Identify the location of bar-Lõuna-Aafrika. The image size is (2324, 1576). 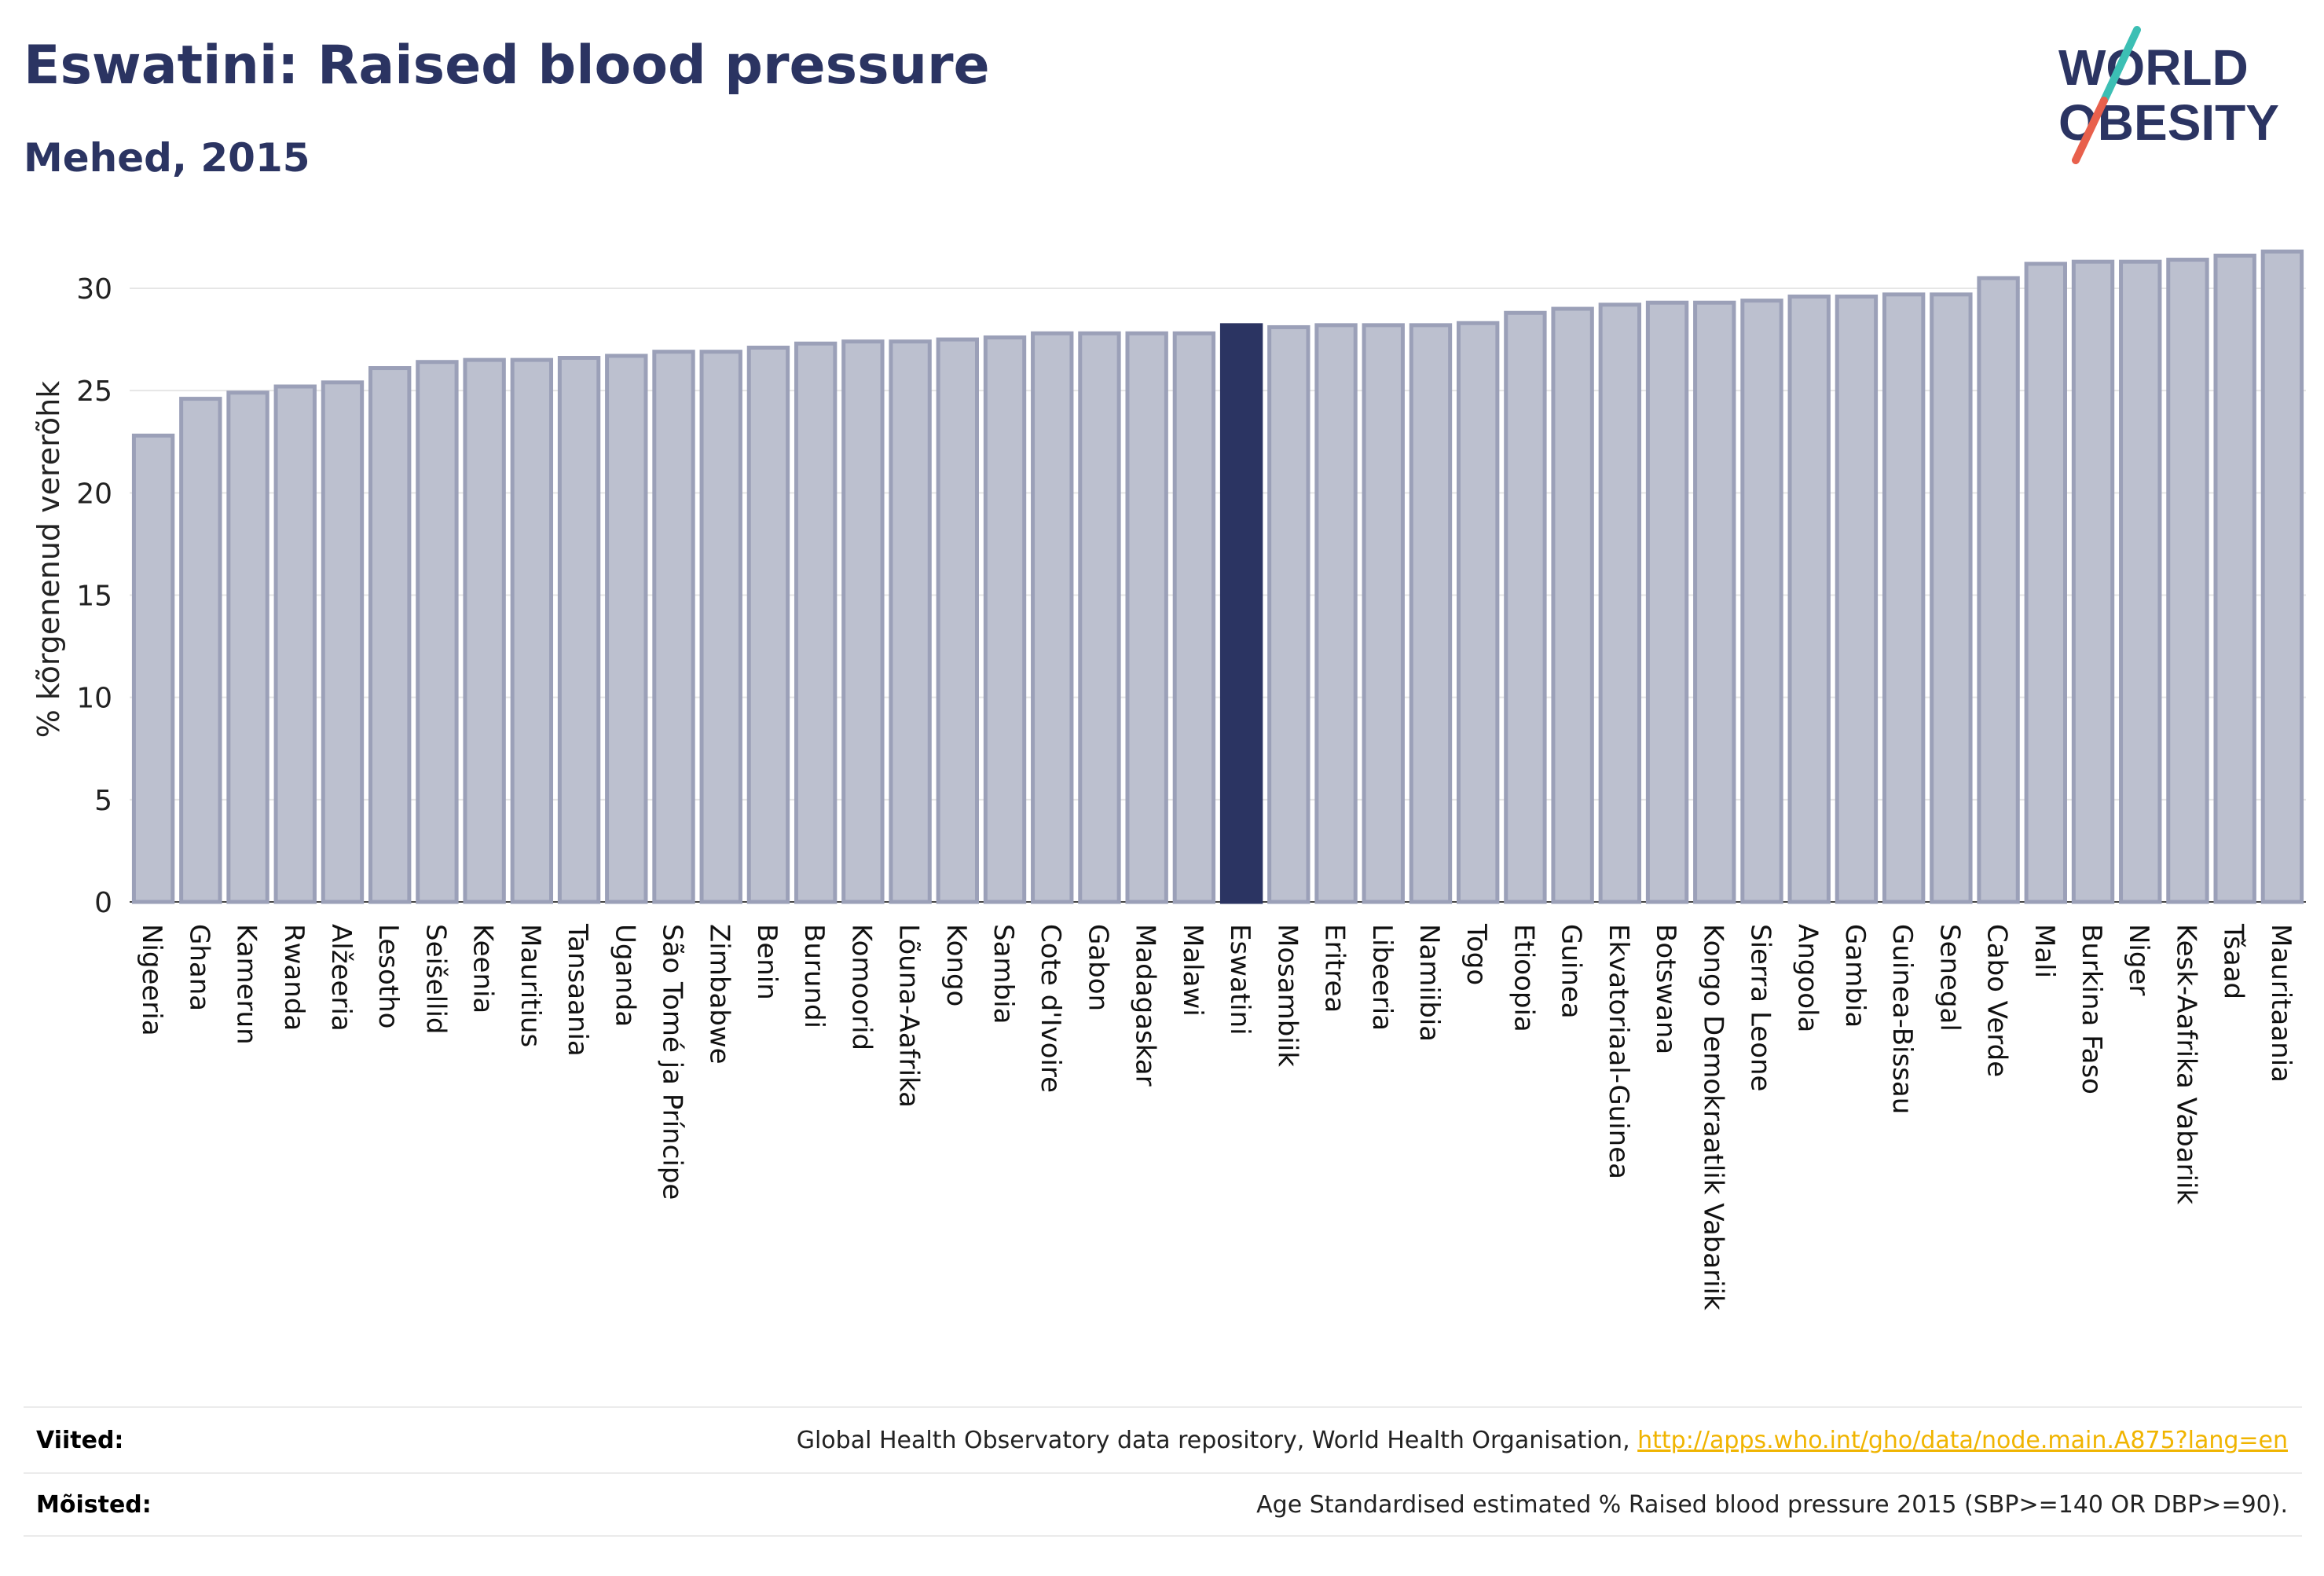
(910, 621).